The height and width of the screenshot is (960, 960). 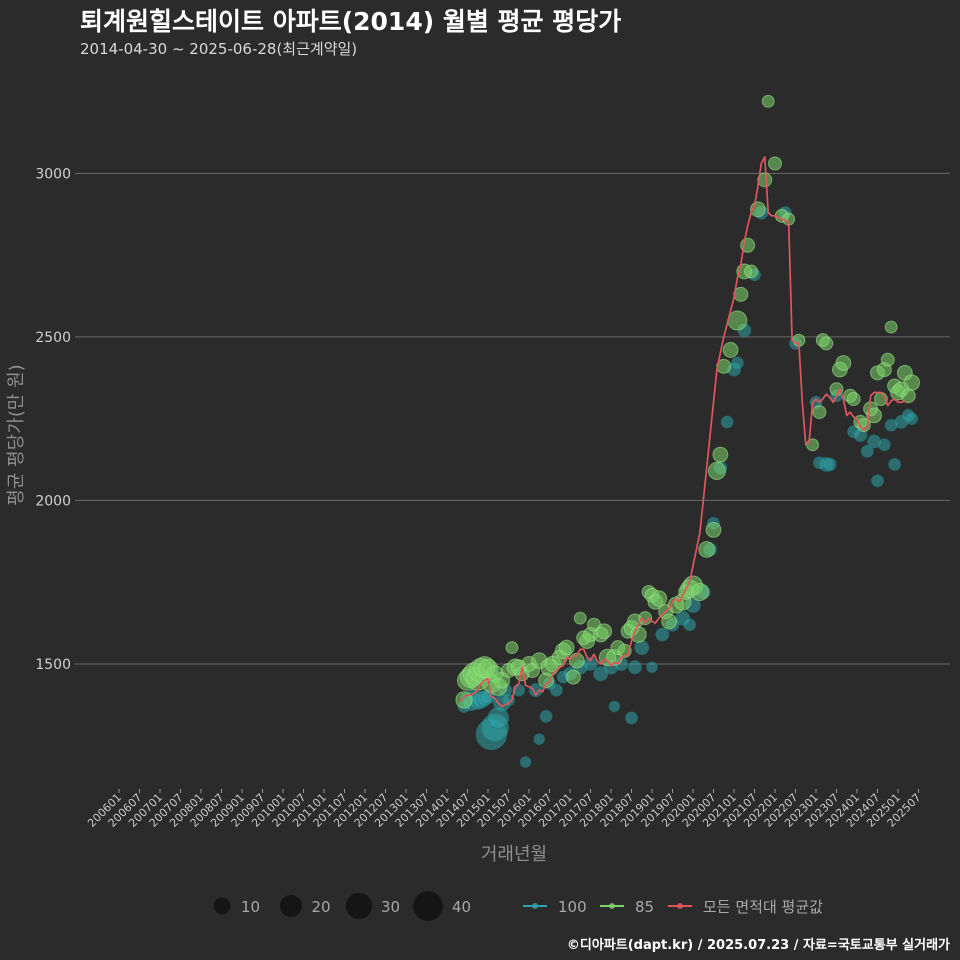 I want to click on y-tick-label: 1500, so click(x=53, y=665).